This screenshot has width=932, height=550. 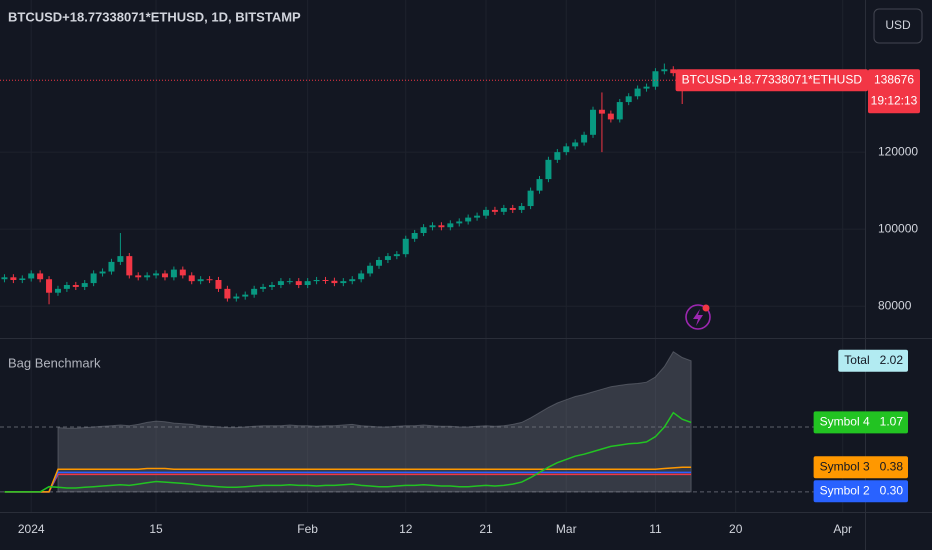 I want to click on currency-button-box, so click(x=898, y=26).